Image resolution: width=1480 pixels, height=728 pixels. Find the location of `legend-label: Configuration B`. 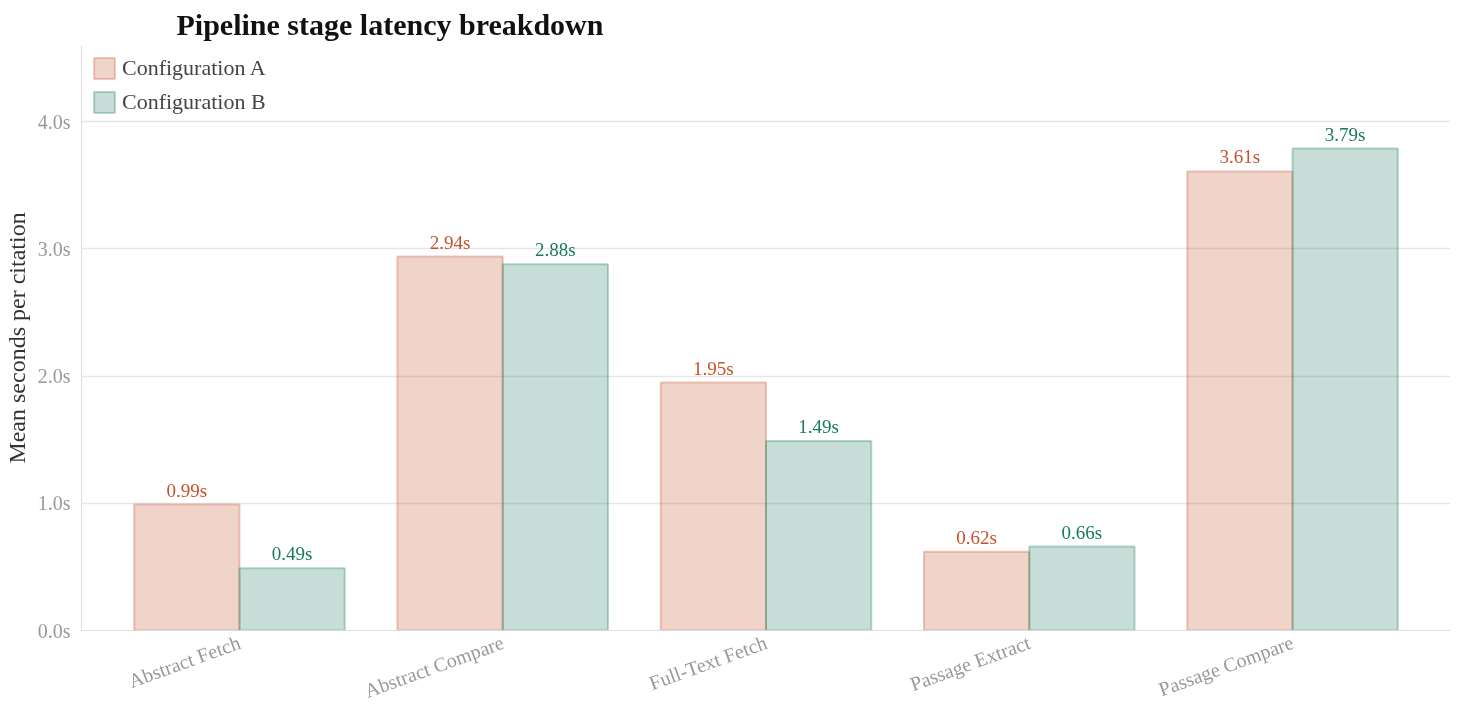

legend-label: Configuration B is located at coordinates (194, 102).